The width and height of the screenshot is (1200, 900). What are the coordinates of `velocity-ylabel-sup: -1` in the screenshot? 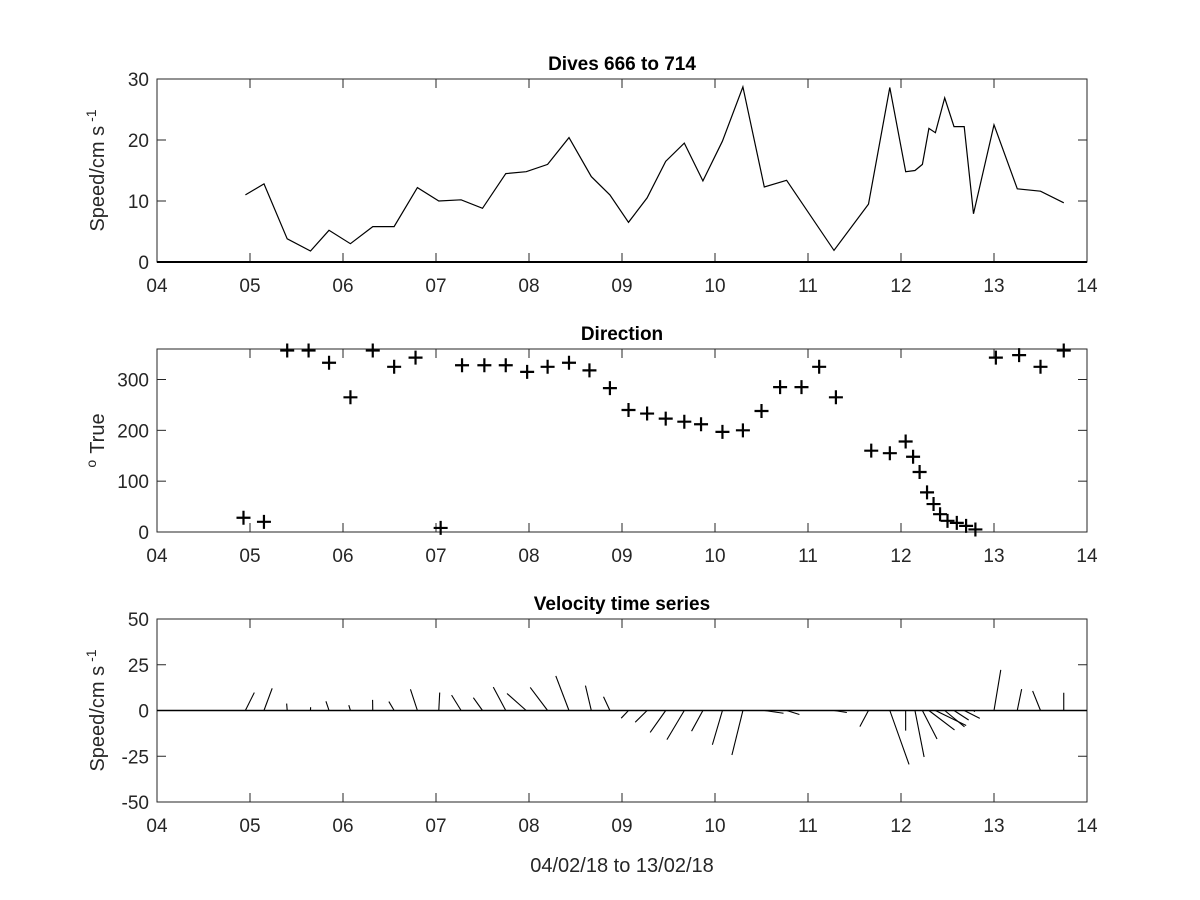 It's located at (91, 655).